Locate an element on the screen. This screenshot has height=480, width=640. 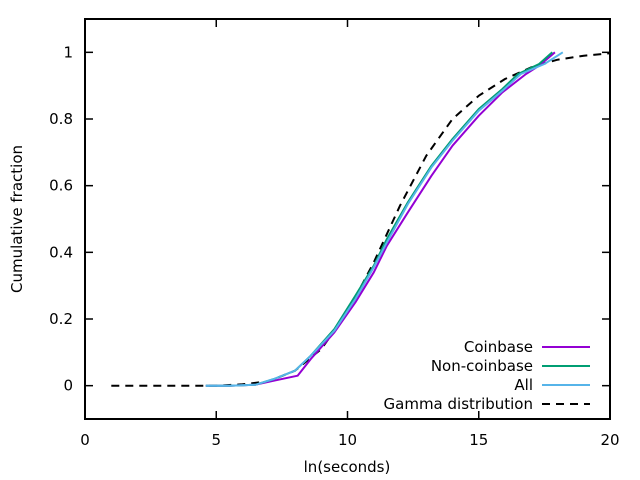
y-tick-label: 0.8 is located at coordinates (61, 119).